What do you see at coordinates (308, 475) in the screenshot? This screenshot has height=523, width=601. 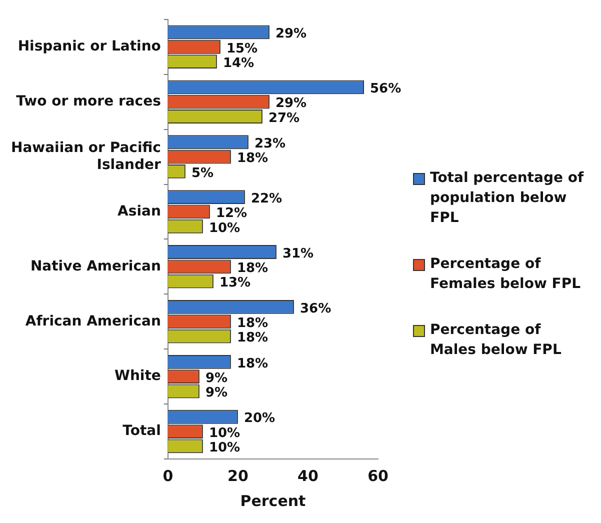 I see `x-tick-label: 40` at bounding box center [308, 475].